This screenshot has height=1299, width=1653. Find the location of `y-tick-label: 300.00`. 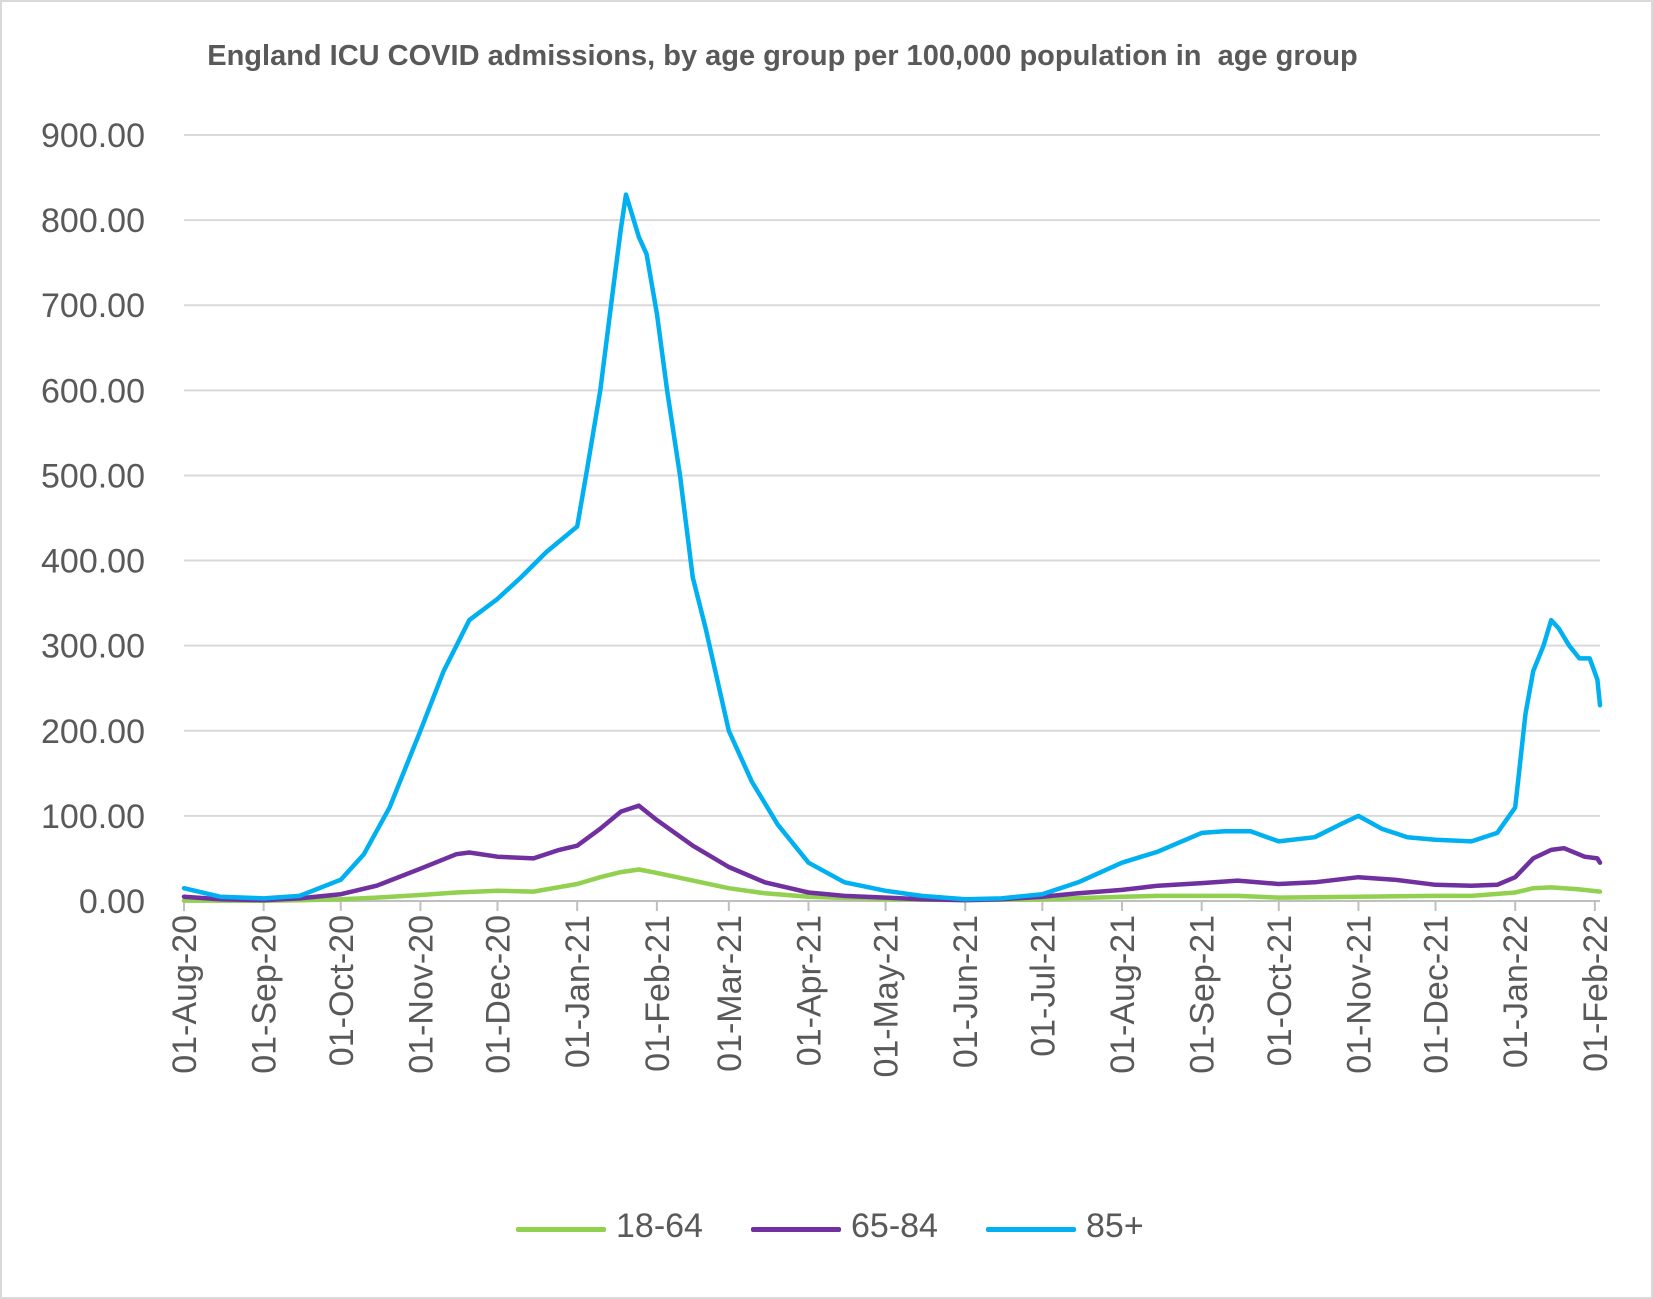

y-tick-label: 300.00 is located at coordinates (93, 647).